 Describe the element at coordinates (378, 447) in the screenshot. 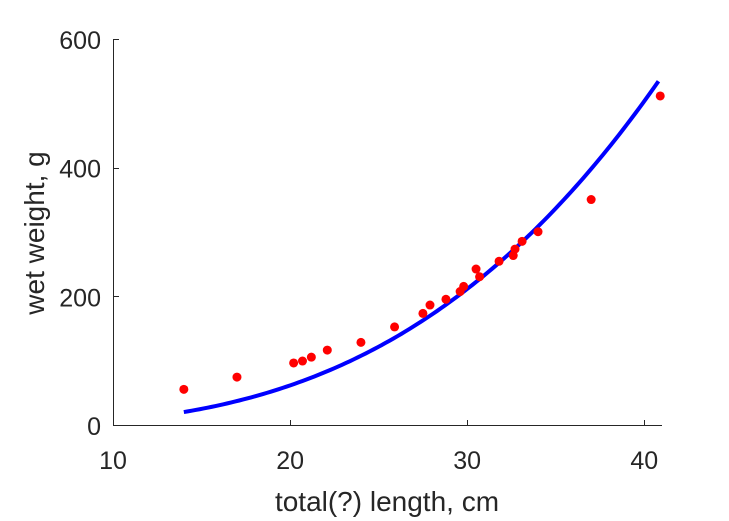

I see `x-ticks: 10 20 30 40` at that location.